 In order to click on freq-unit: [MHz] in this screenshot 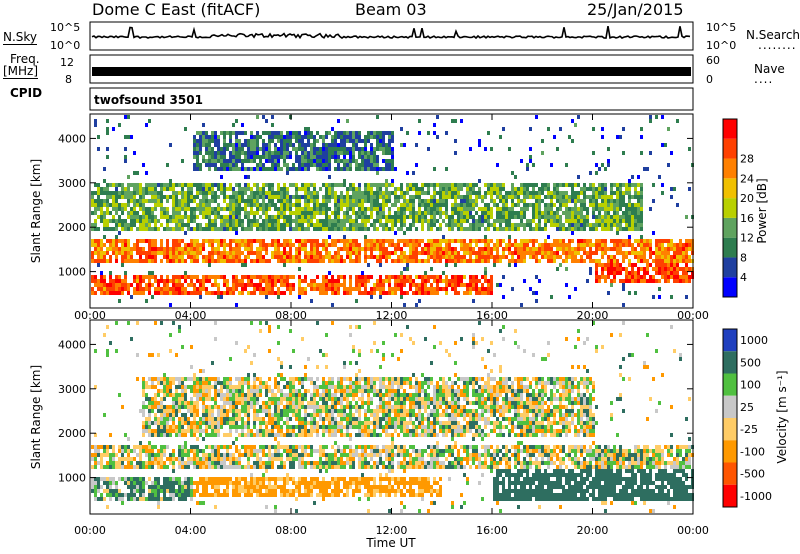, I will do `click(21, 71)`.